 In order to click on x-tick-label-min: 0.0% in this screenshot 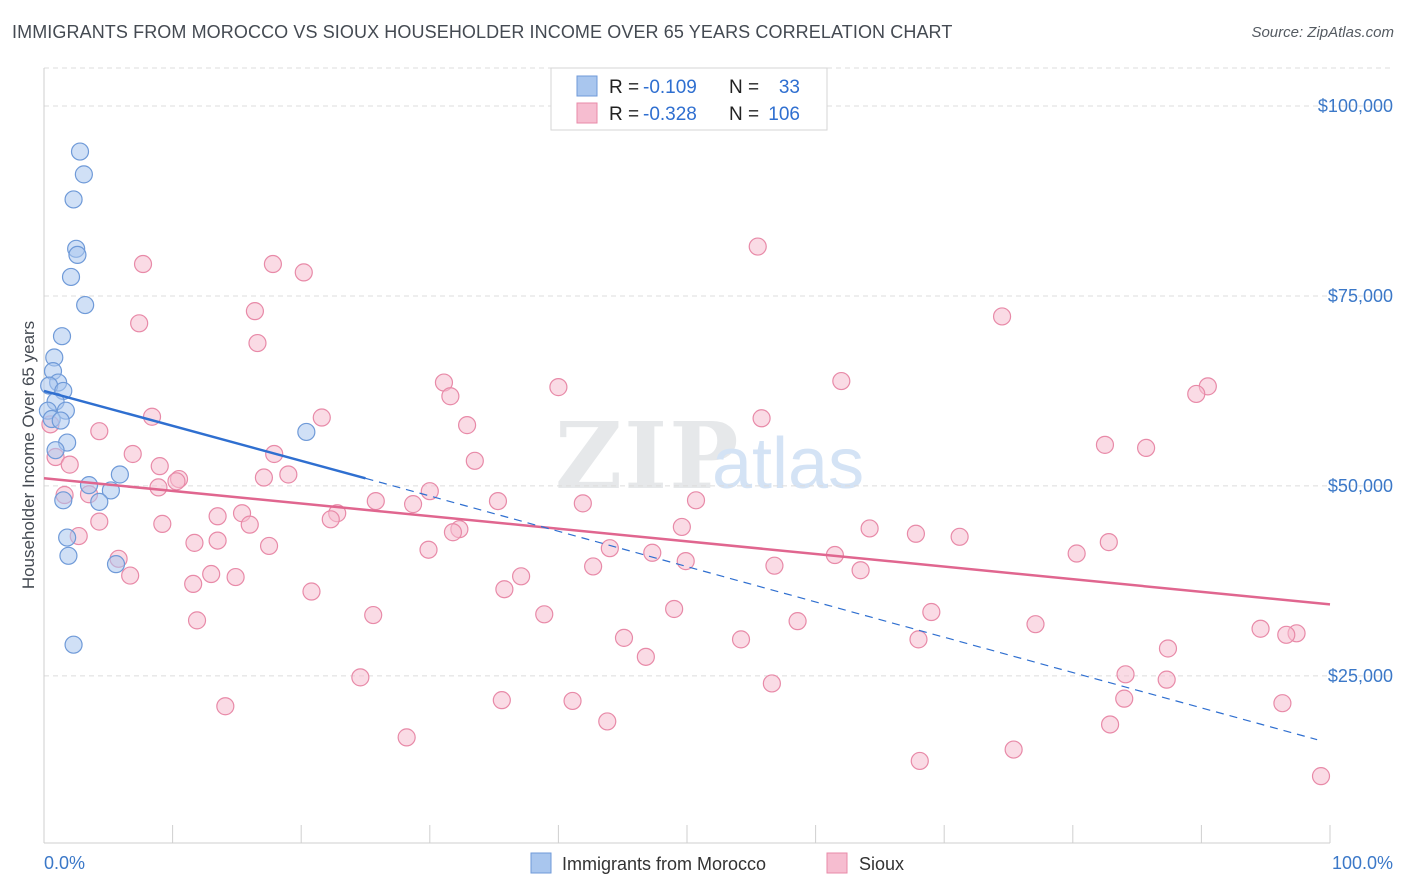, I will do `click(64, 863)`.